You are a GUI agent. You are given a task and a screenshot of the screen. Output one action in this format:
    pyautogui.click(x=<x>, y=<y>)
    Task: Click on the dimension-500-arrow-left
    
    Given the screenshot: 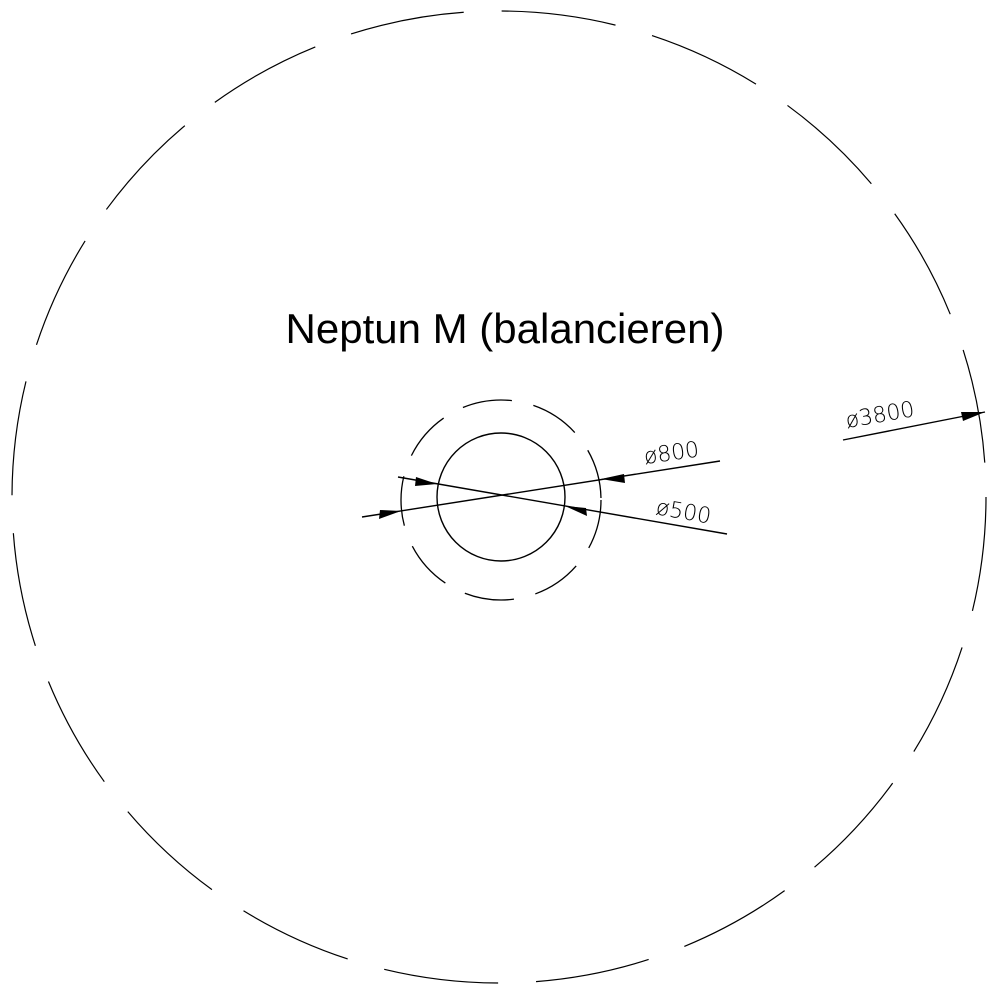 What is the action you would take?
    pyautogui.click(x=426, y=481)
    